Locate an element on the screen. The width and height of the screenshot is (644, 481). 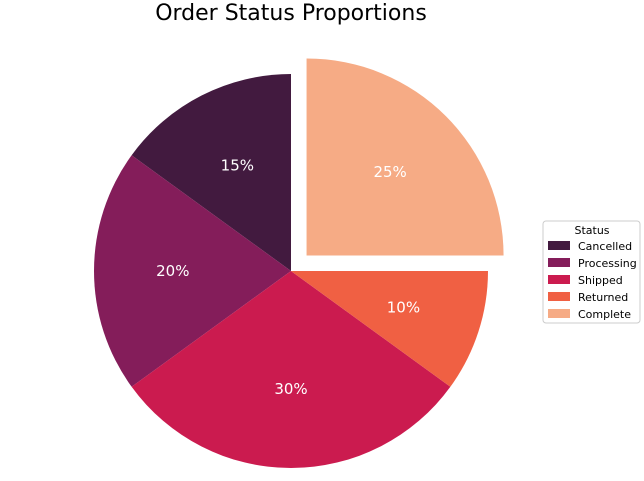
legend-label-cancelled: Cancelled is located at coordinates (605, 246).